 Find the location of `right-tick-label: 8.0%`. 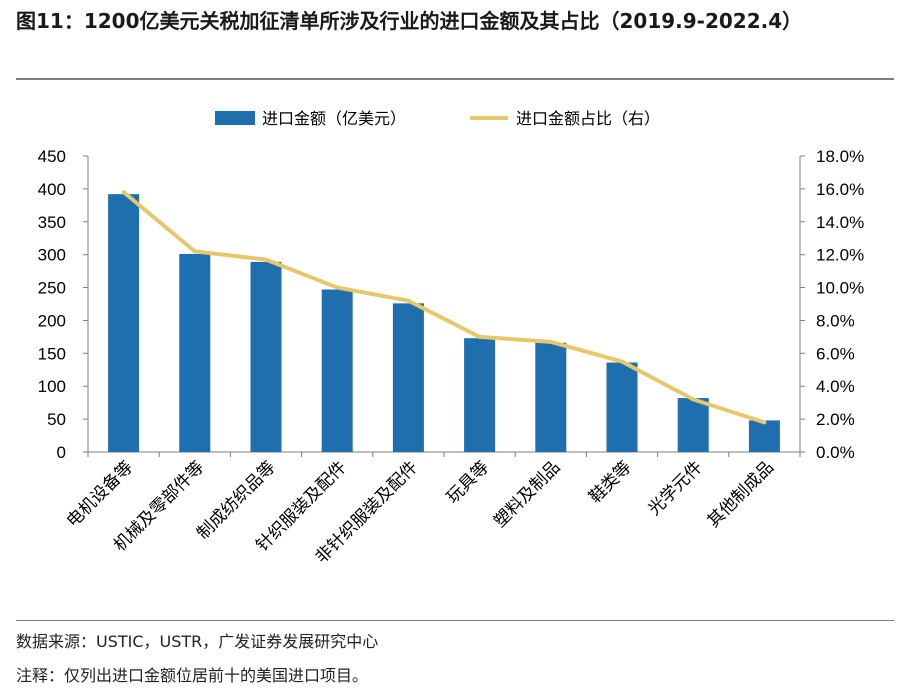

right-tick-label: 8.0% is located at coordinates (835, 320).